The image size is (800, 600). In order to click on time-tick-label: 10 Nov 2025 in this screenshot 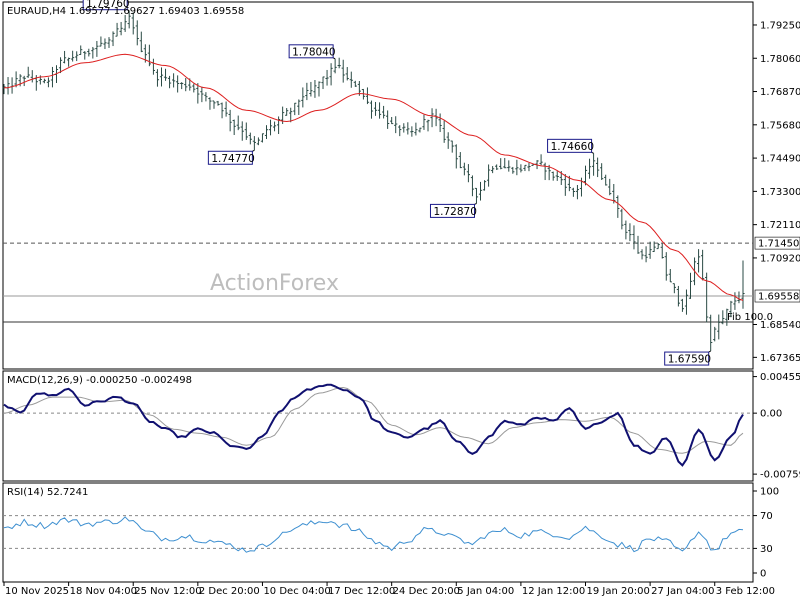, I will do `click(37, 591)`.